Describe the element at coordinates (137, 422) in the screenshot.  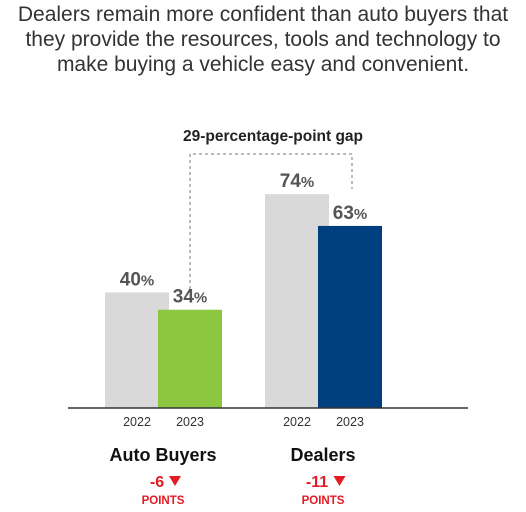
I see `auto-buyers-year-label-2022: 2022` at that location.